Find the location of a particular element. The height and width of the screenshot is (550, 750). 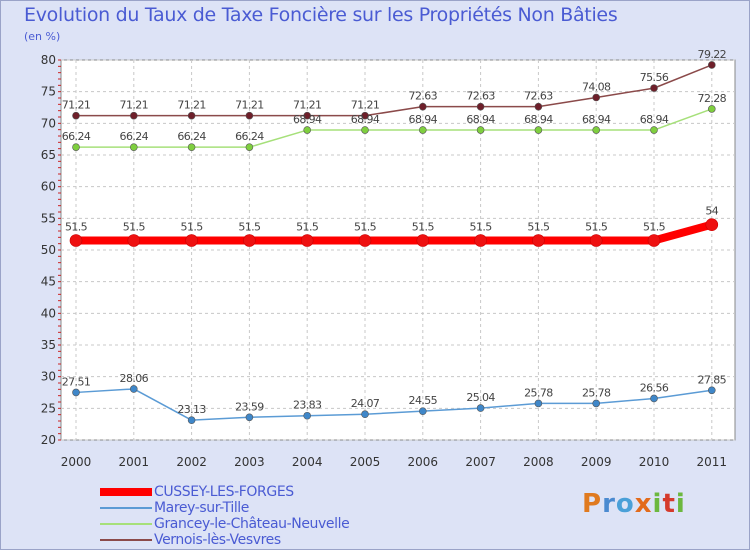

y-tick-label: 55 is located at coordinates (48, 218).